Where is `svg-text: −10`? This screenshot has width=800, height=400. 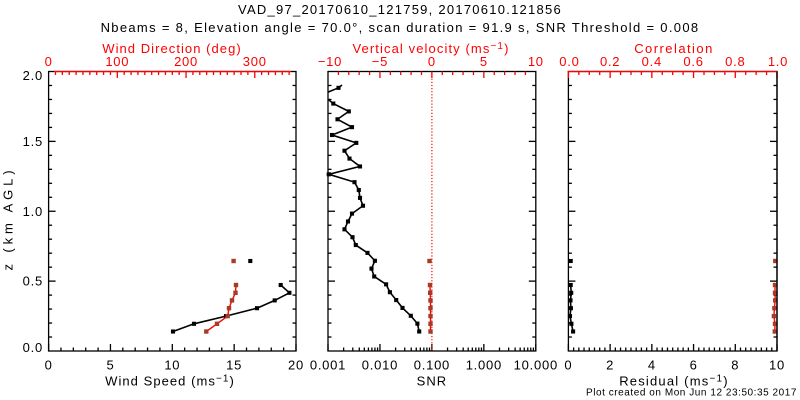
svg-text: −10 is located at coordinates (330, 61).